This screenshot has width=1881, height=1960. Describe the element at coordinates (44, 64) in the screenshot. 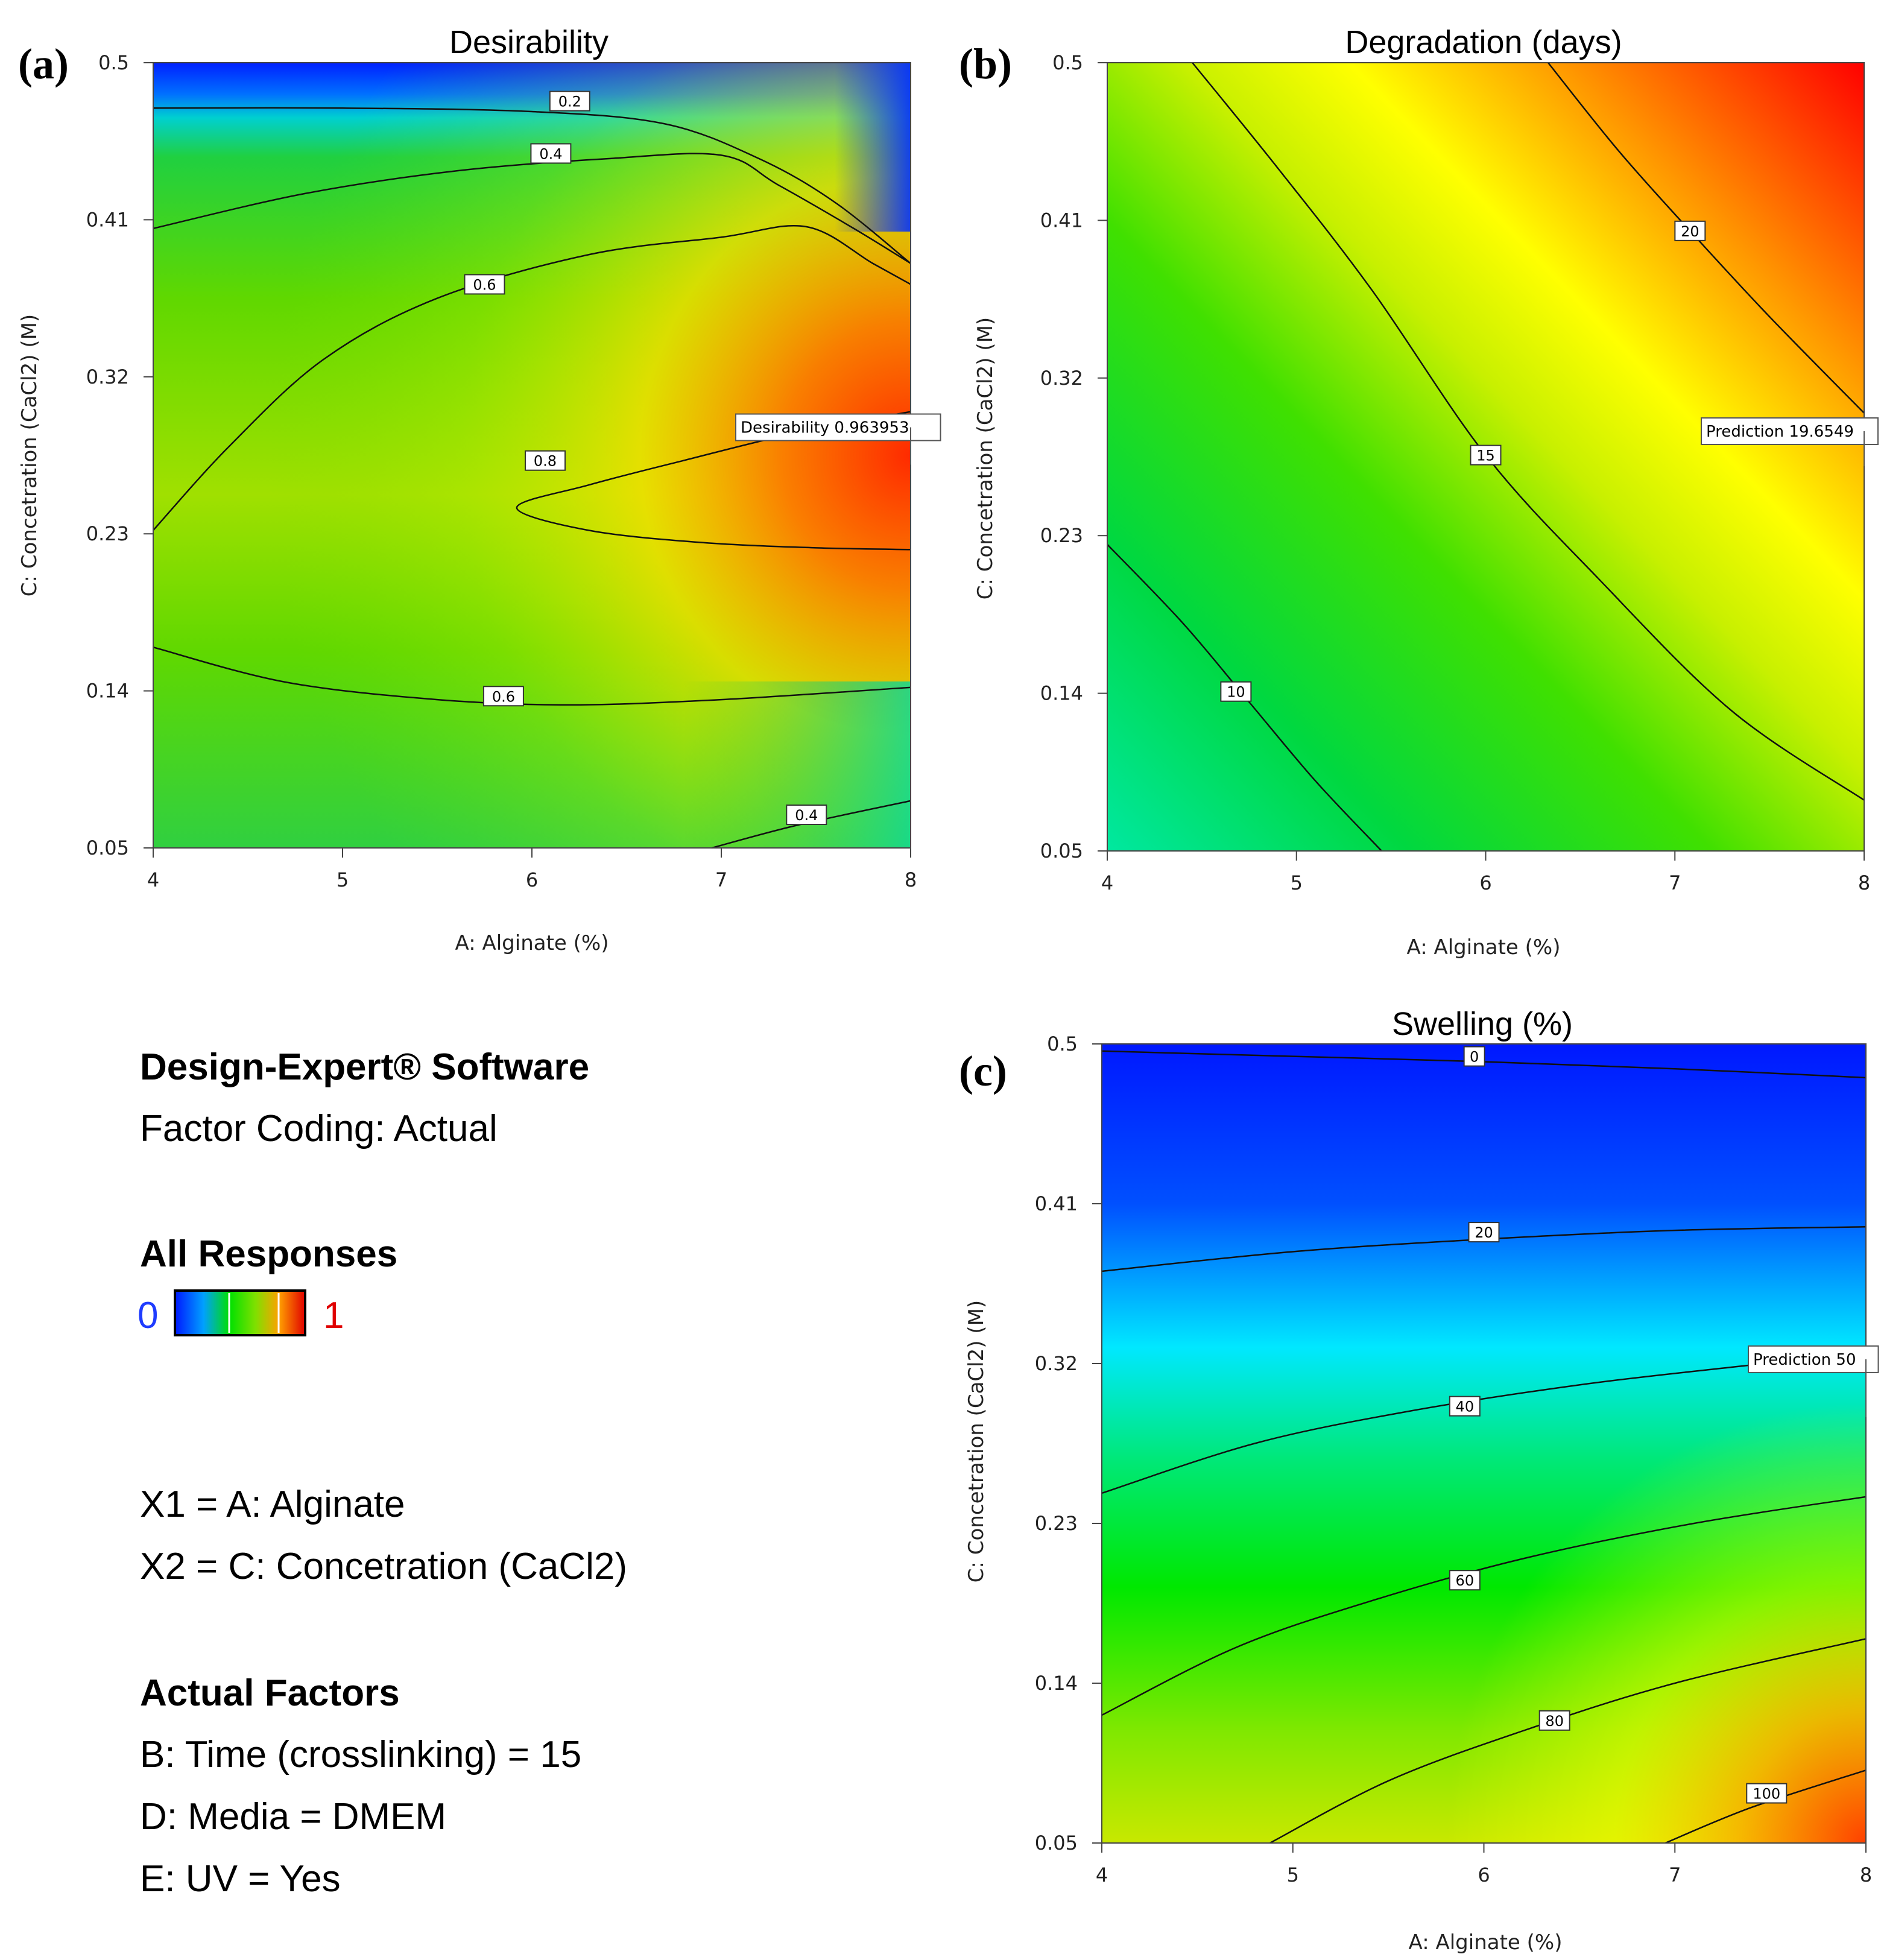

I see `panel-letter-a: (a)` at that location.